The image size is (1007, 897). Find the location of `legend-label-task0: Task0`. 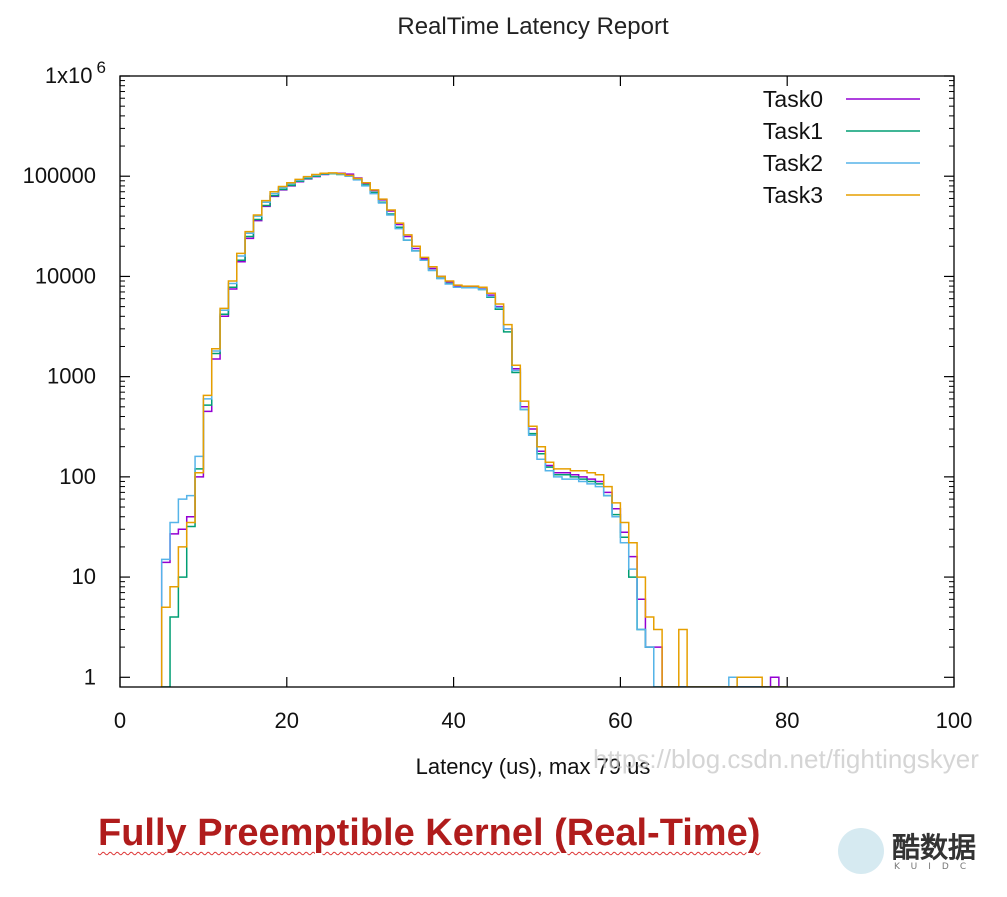

legend-label-task0: Task0 is located at coordinates (793, 99).